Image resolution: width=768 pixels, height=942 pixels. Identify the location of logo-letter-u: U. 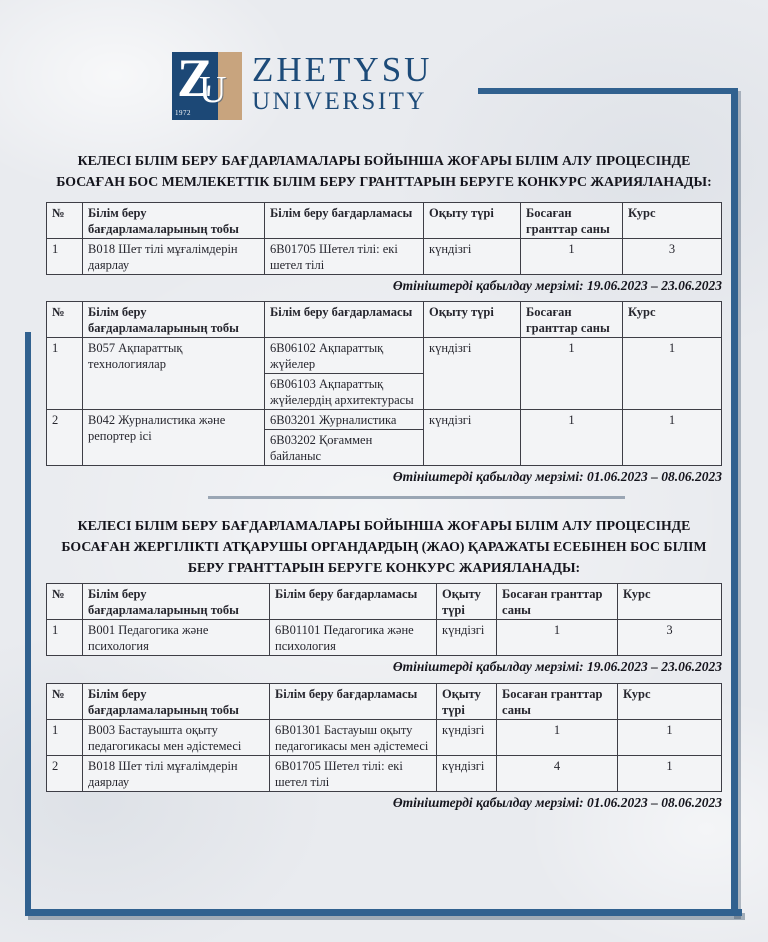
(213, 90).